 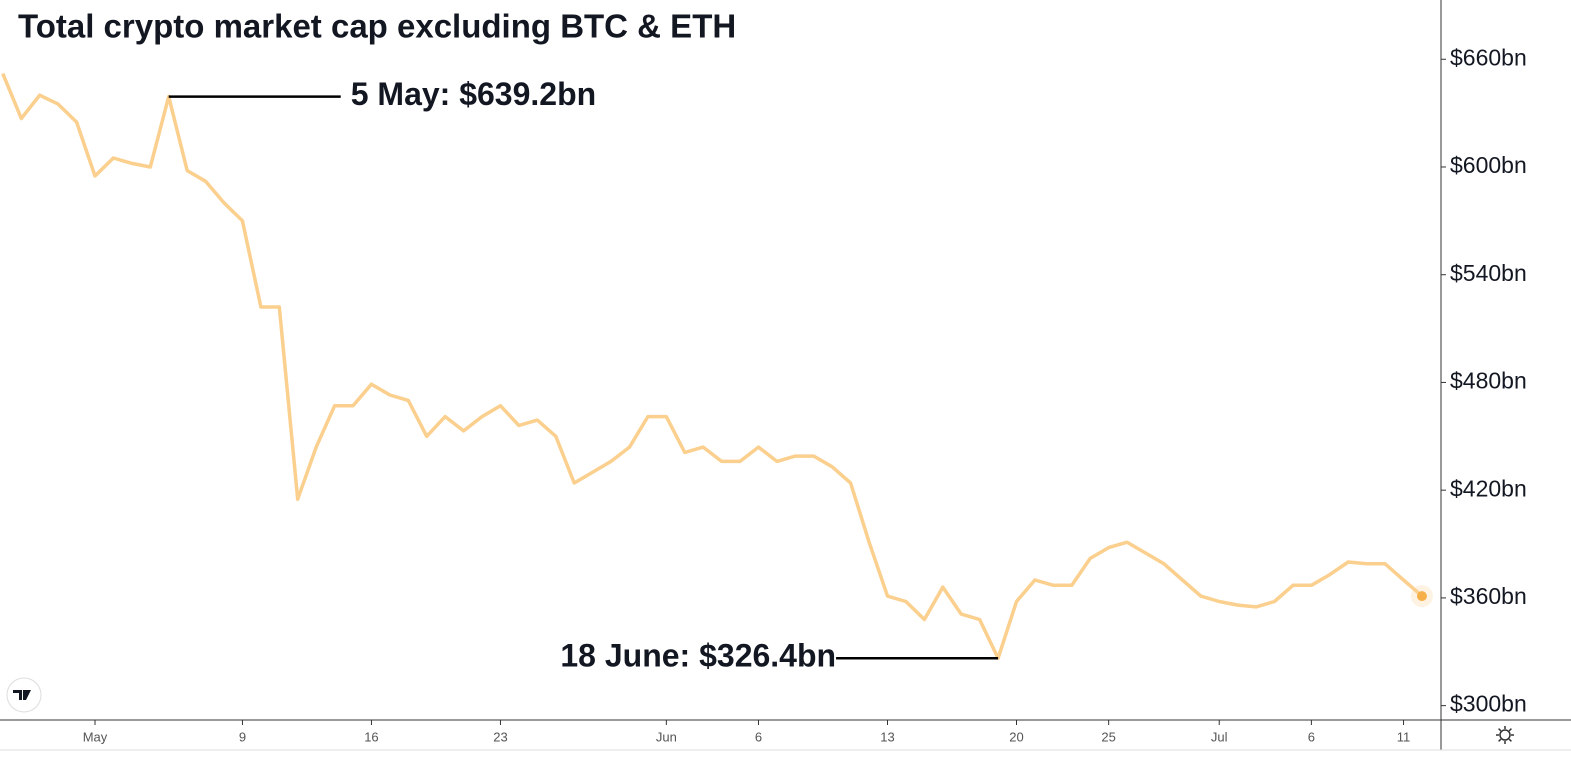 What do you see at coordinates (1488, 57) in the screenshot?
I see `y-tick-label: $660bn` at bounding box center [1488, 57].